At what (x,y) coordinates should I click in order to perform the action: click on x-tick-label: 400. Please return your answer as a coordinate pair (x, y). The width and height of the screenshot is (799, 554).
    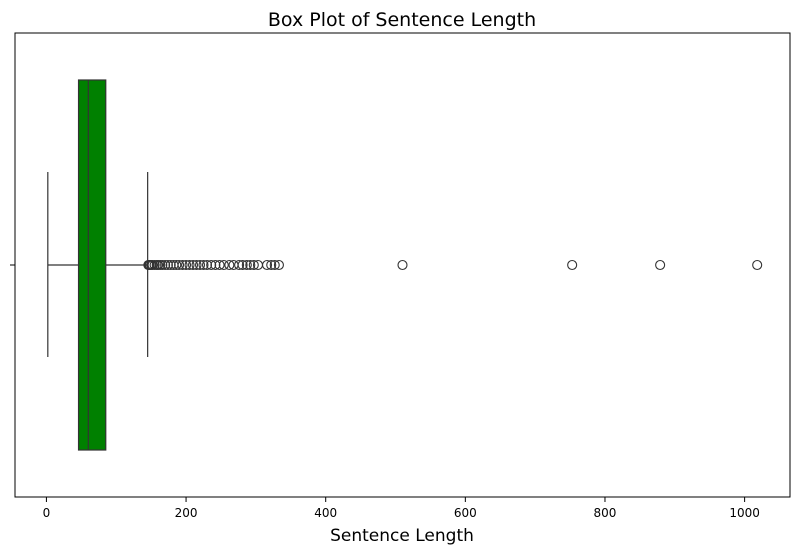
    Looking at the image, I should click on (325, 513).